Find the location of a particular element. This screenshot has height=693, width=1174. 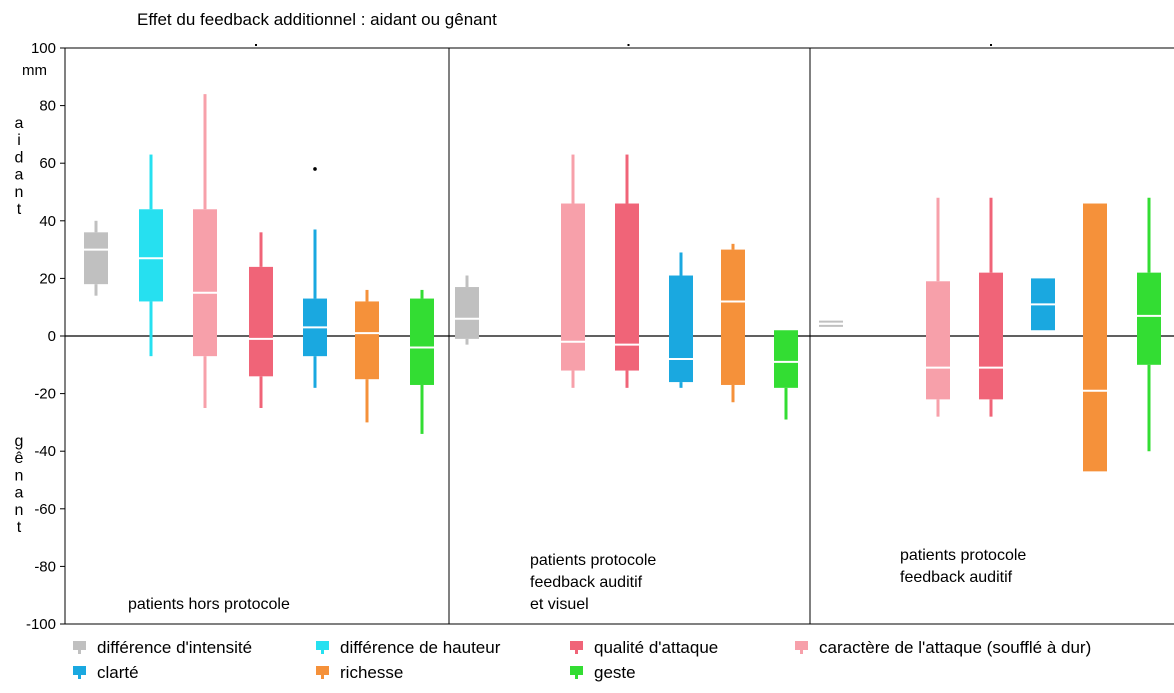

y-tick-label: -100 is located at coordinates (41, 624).